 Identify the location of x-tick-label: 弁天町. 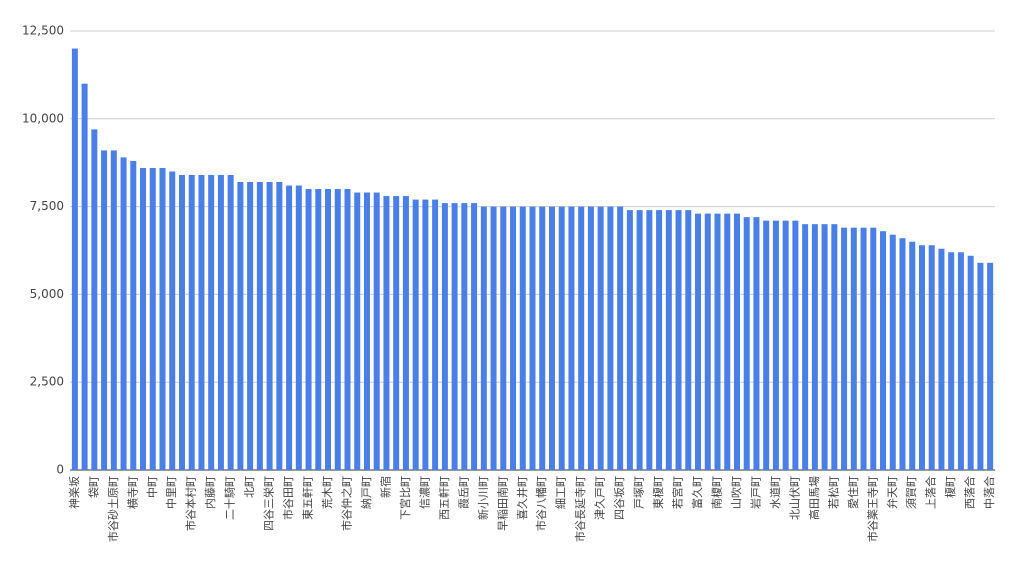
(892, 492).